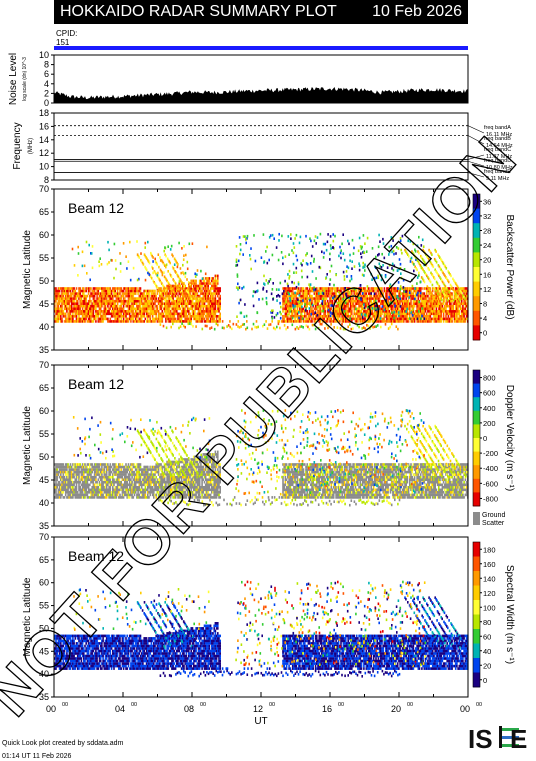 This screenshot has width=536, height=761. What do you see at coordinates (476, 274) in the screenshot?
I see `power-colorbar-segment` at bounding box center [476, 274].